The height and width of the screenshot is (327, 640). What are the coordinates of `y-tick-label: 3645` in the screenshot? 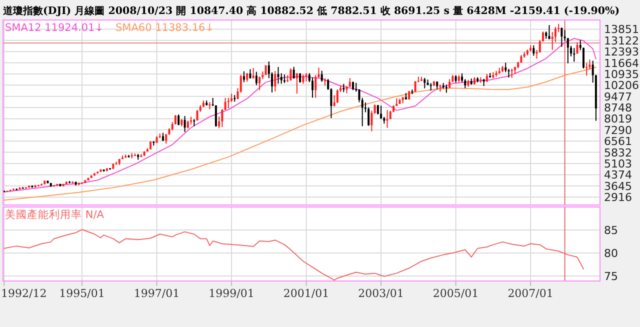 It's located at (618, 186).